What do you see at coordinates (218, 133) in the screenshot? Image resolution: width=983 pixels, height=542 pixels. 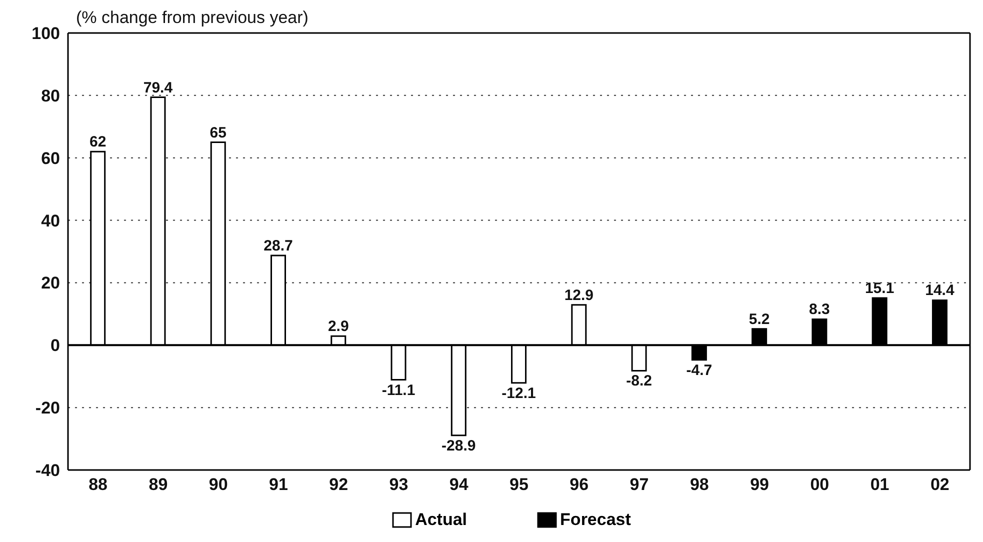 I see `data-label: 65` at bounding box center [218, 133].